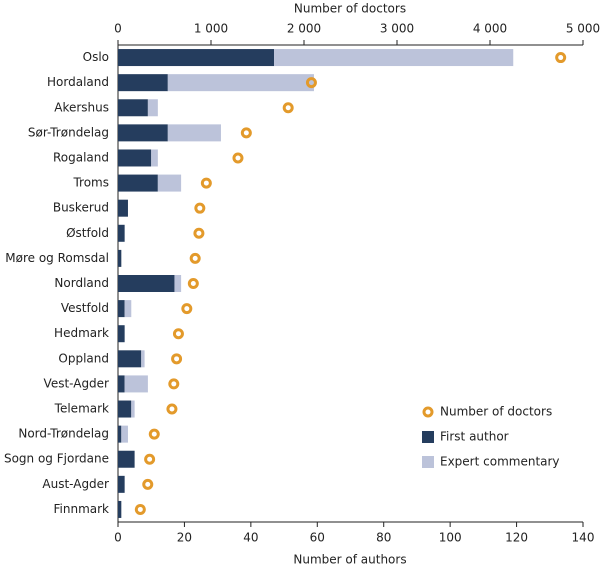 The width and height of the screenshot is (600, 573). I want to click on y-tick-label: Aust-Agder, so click(75, 484).